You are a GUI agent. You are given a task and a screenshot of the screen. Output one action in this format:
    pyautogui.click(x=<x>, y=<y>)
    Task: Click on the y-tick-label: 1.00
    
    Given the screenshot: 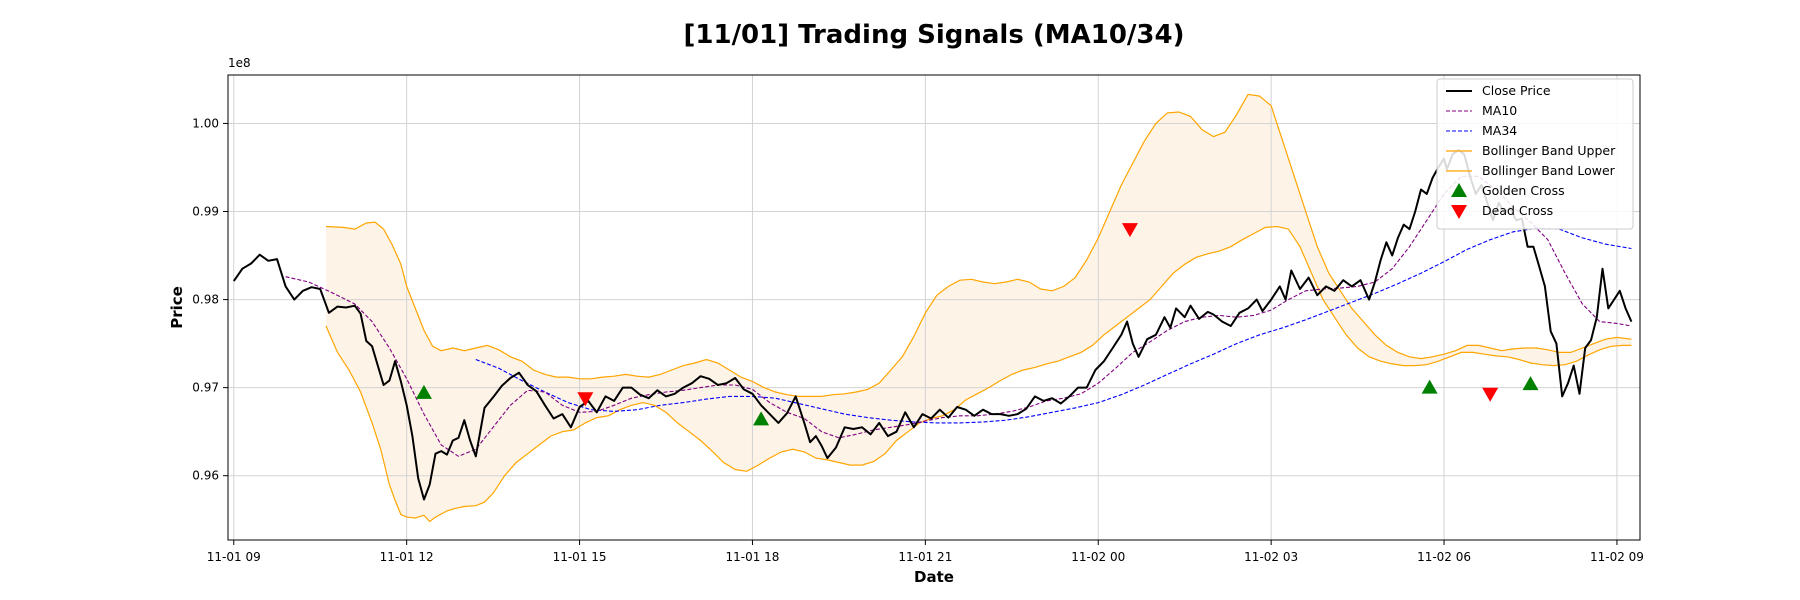 What is the action you would take?
    pyautogui.click(x=205, y=123)
    